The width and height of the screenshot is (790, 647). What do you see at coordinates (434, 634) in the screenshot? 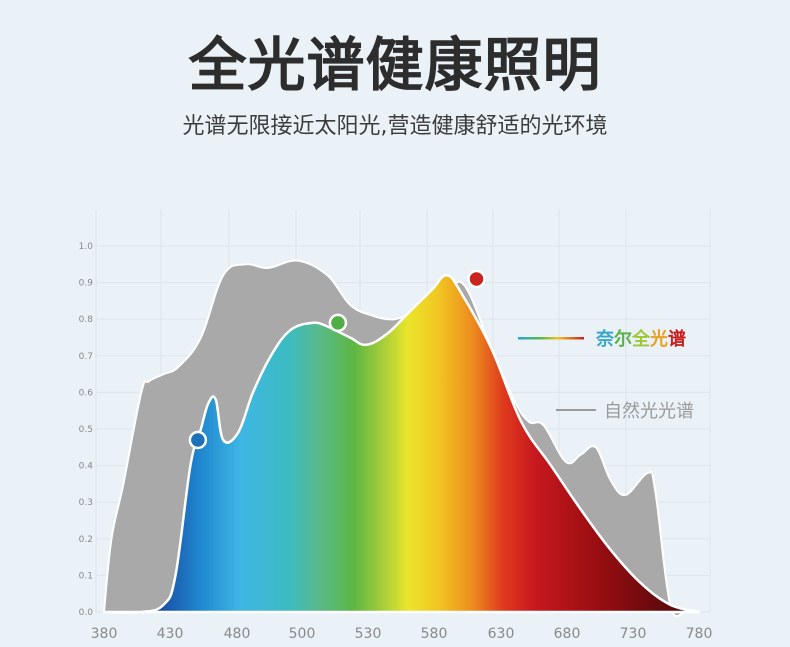
I see `x-tick-label: 580` at bounding box center [434, 634].